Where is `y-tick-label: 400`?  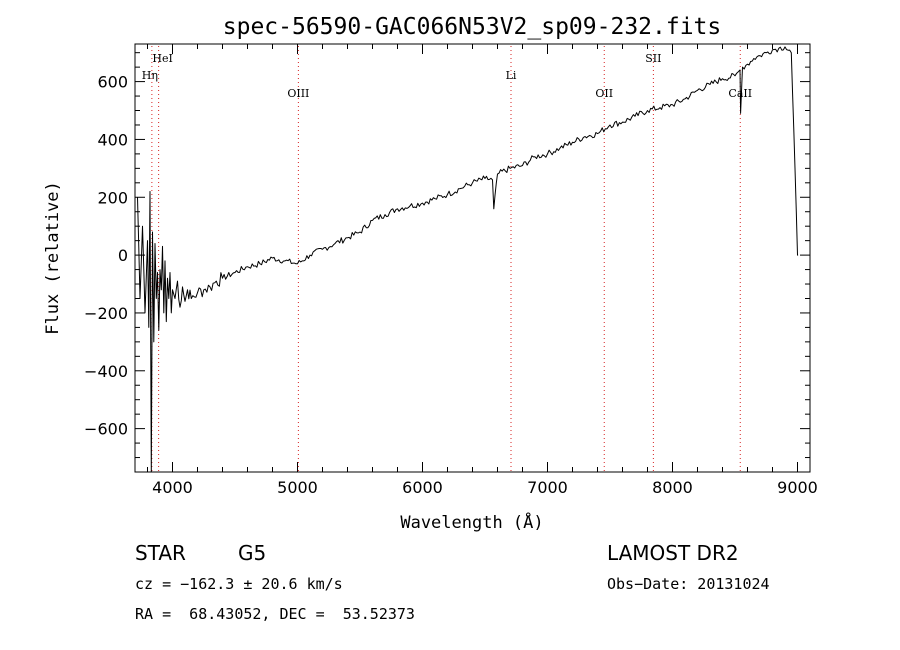 y-tick-label: 400 is located at coordinates (112, 139).